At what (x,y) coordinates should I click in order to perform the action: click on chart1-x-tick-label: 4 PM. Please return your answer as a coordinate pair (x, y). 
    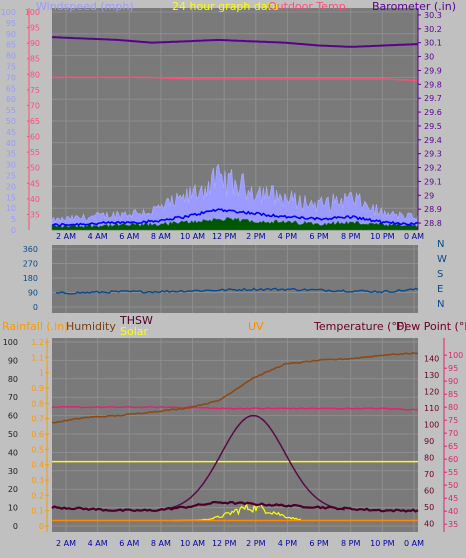
    Looking at the image, I should click on (287, 236).